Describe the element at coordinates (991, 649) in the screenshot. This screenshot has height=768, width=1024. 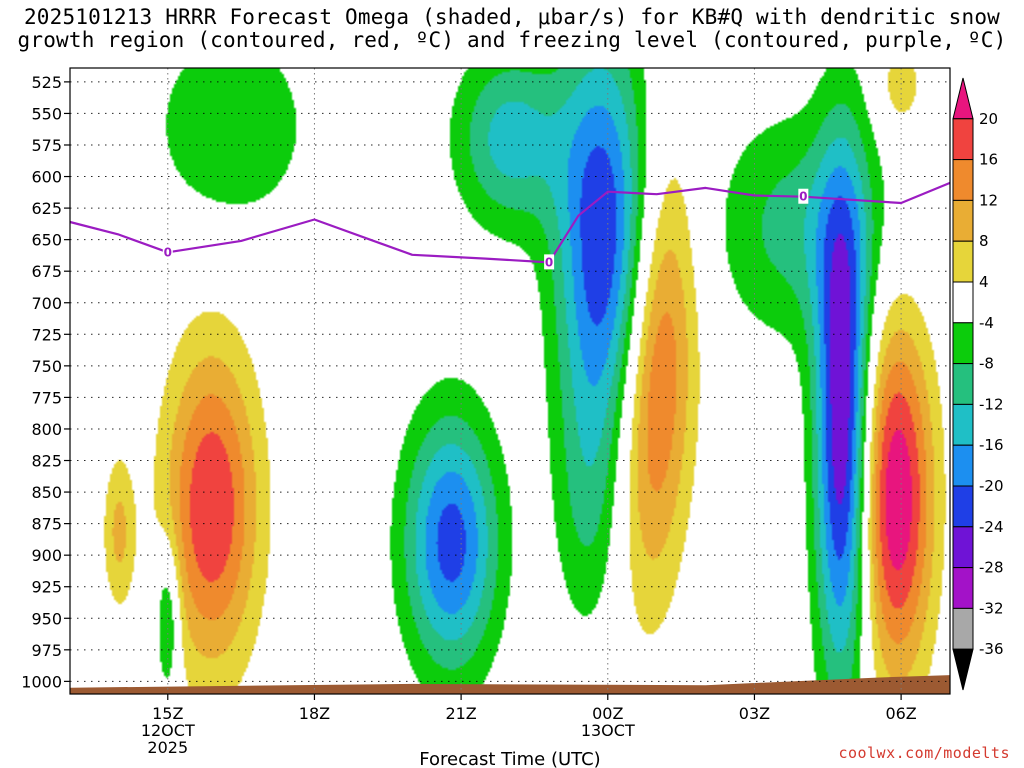
I see `colorbar-label-13: -36` at that location.